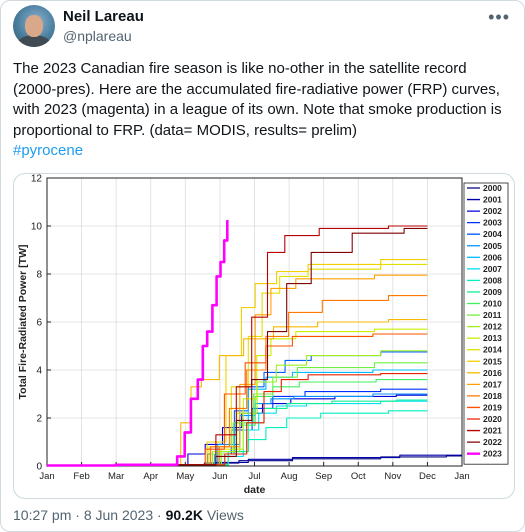 The width and height of the screenshot is (525, 532). What do you see at coordinates (225, 515) in the screenshot?
I see `views-label: Views` at bounding box center [225, 515].